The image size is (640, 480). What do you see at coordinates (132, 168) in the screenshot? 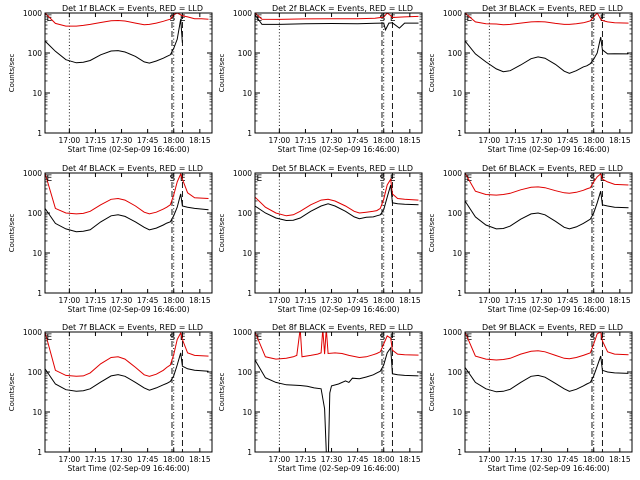
I see `panel-title: Det 4f BLACK = Events, RED = LLD` at bounding box center [132, 168].